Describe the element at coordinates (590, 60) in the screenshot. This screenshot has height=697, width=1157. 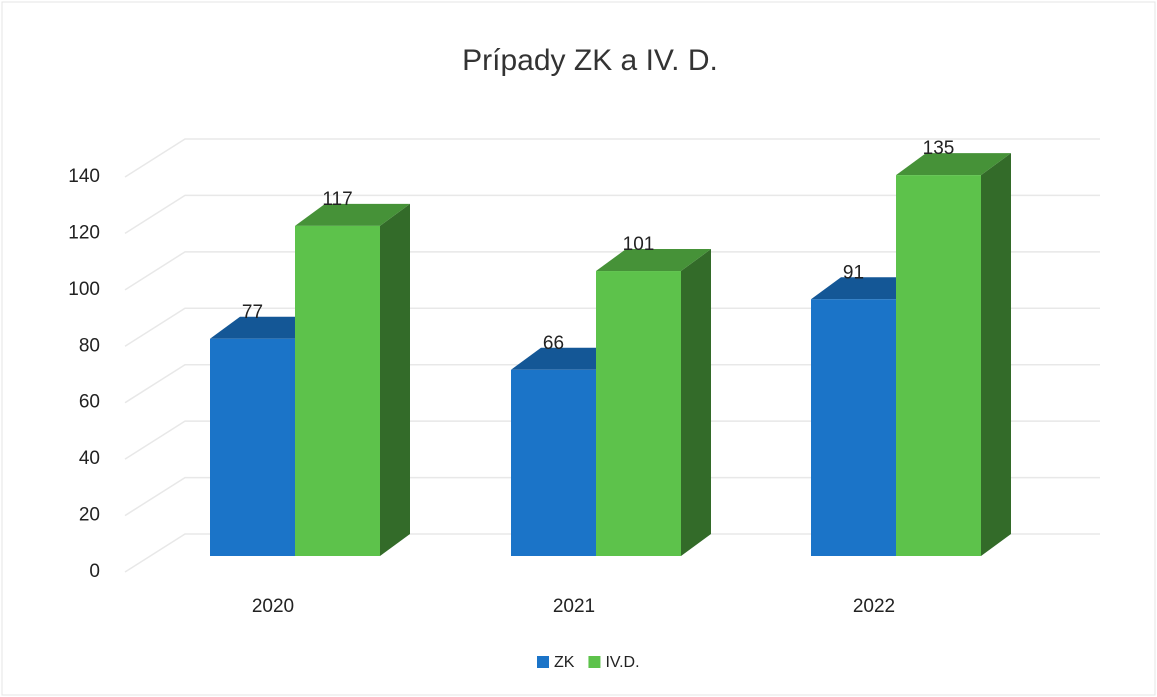
I see `chart-title: Prípady ZK a IV. D.` at that location.